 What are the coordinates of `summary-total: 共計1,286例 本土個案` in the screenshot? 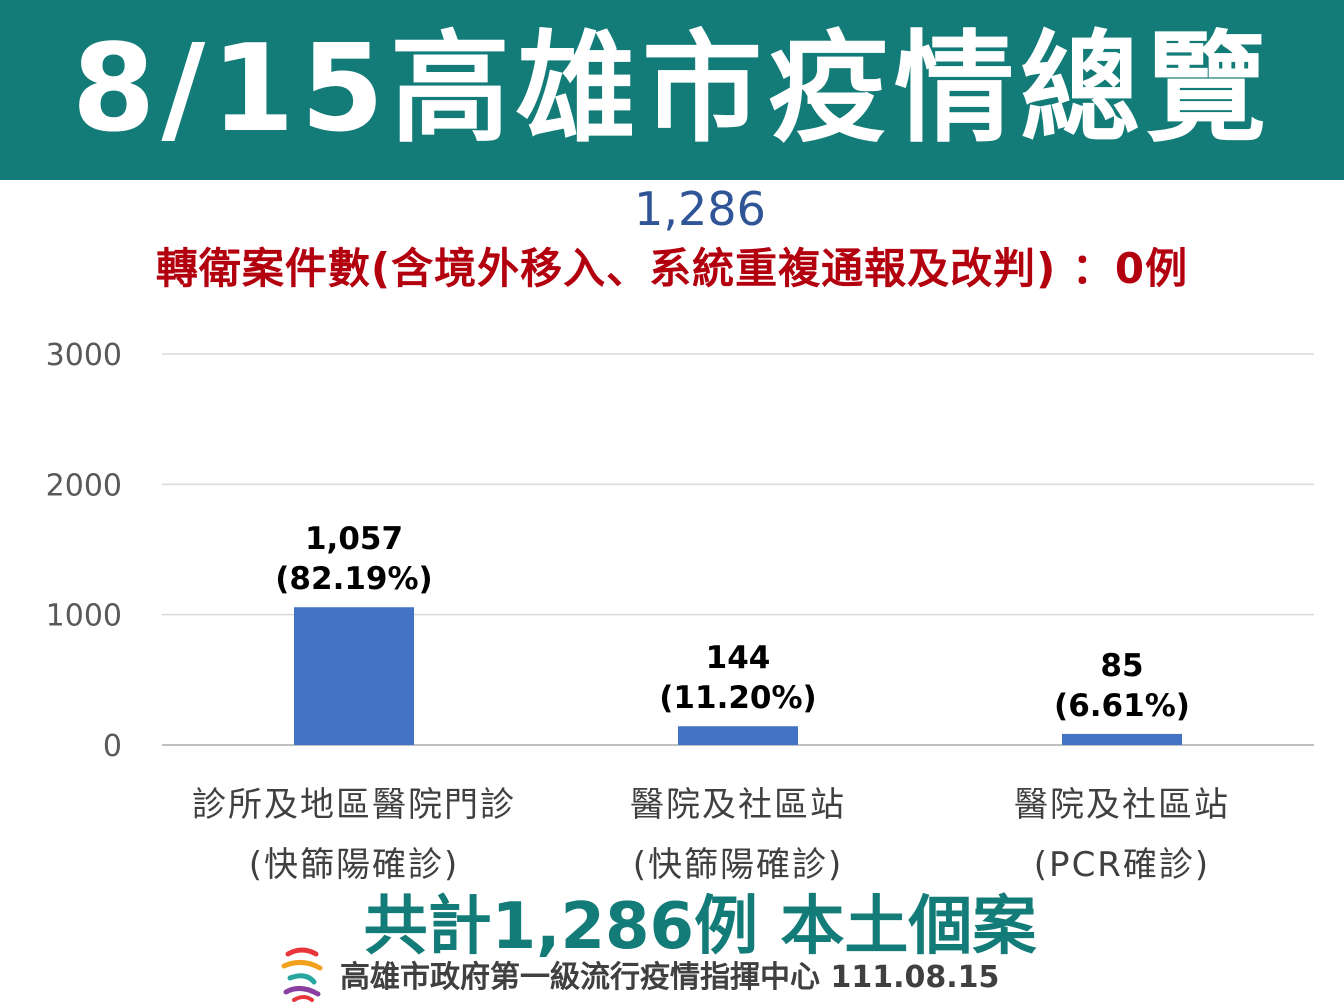 It's located at (700, 927).